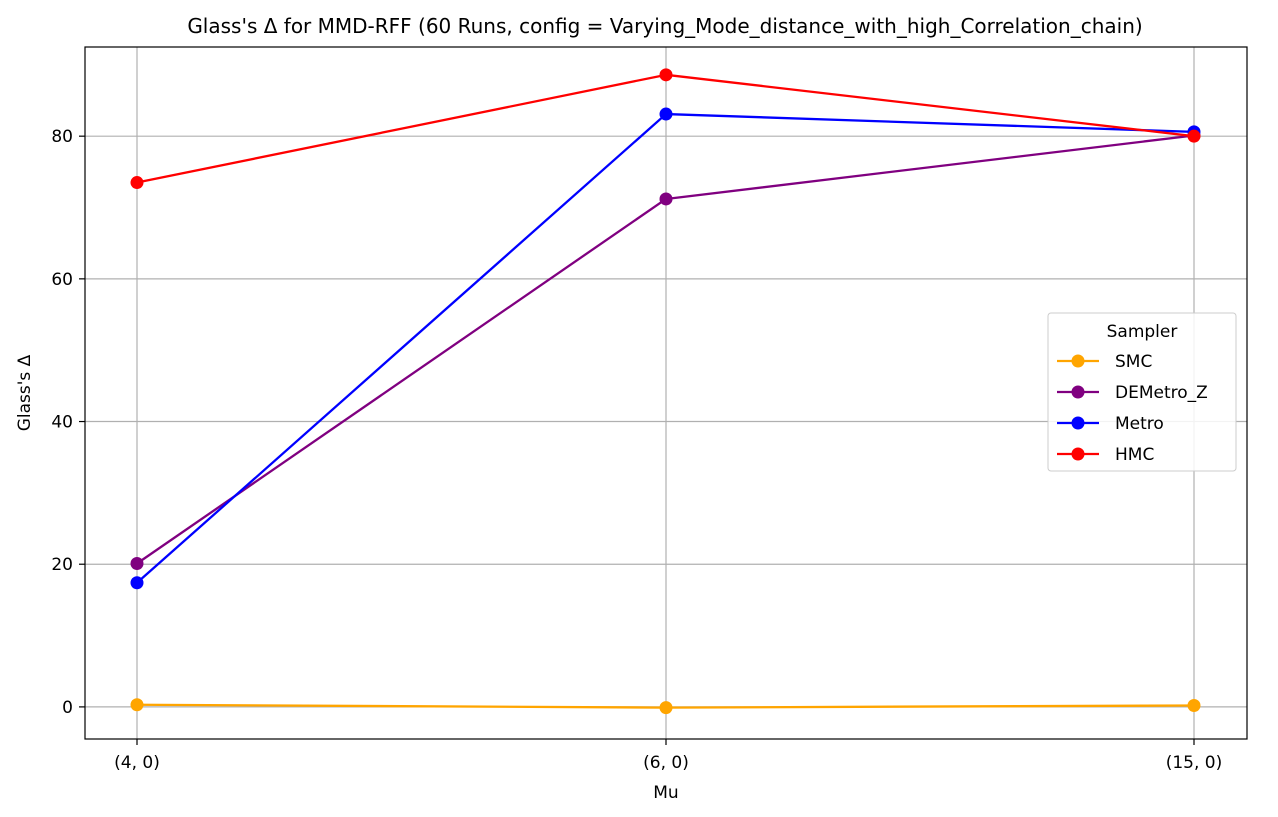 Image resolution: width=1278 pixels, height=817 pixels. I want to click on legend-label-hmc: HMC, so click(1134, 455).